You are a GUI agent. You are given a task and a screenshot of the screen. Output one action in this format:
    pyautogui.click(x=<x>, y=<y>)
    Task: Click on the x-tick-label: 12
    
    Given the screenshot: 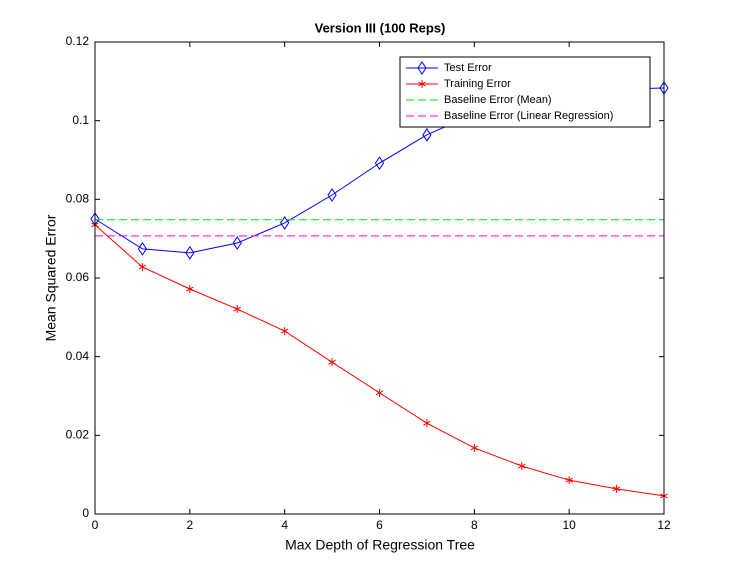 What is the action you would take?
    pyautogui.click(x=664, y=525)
    